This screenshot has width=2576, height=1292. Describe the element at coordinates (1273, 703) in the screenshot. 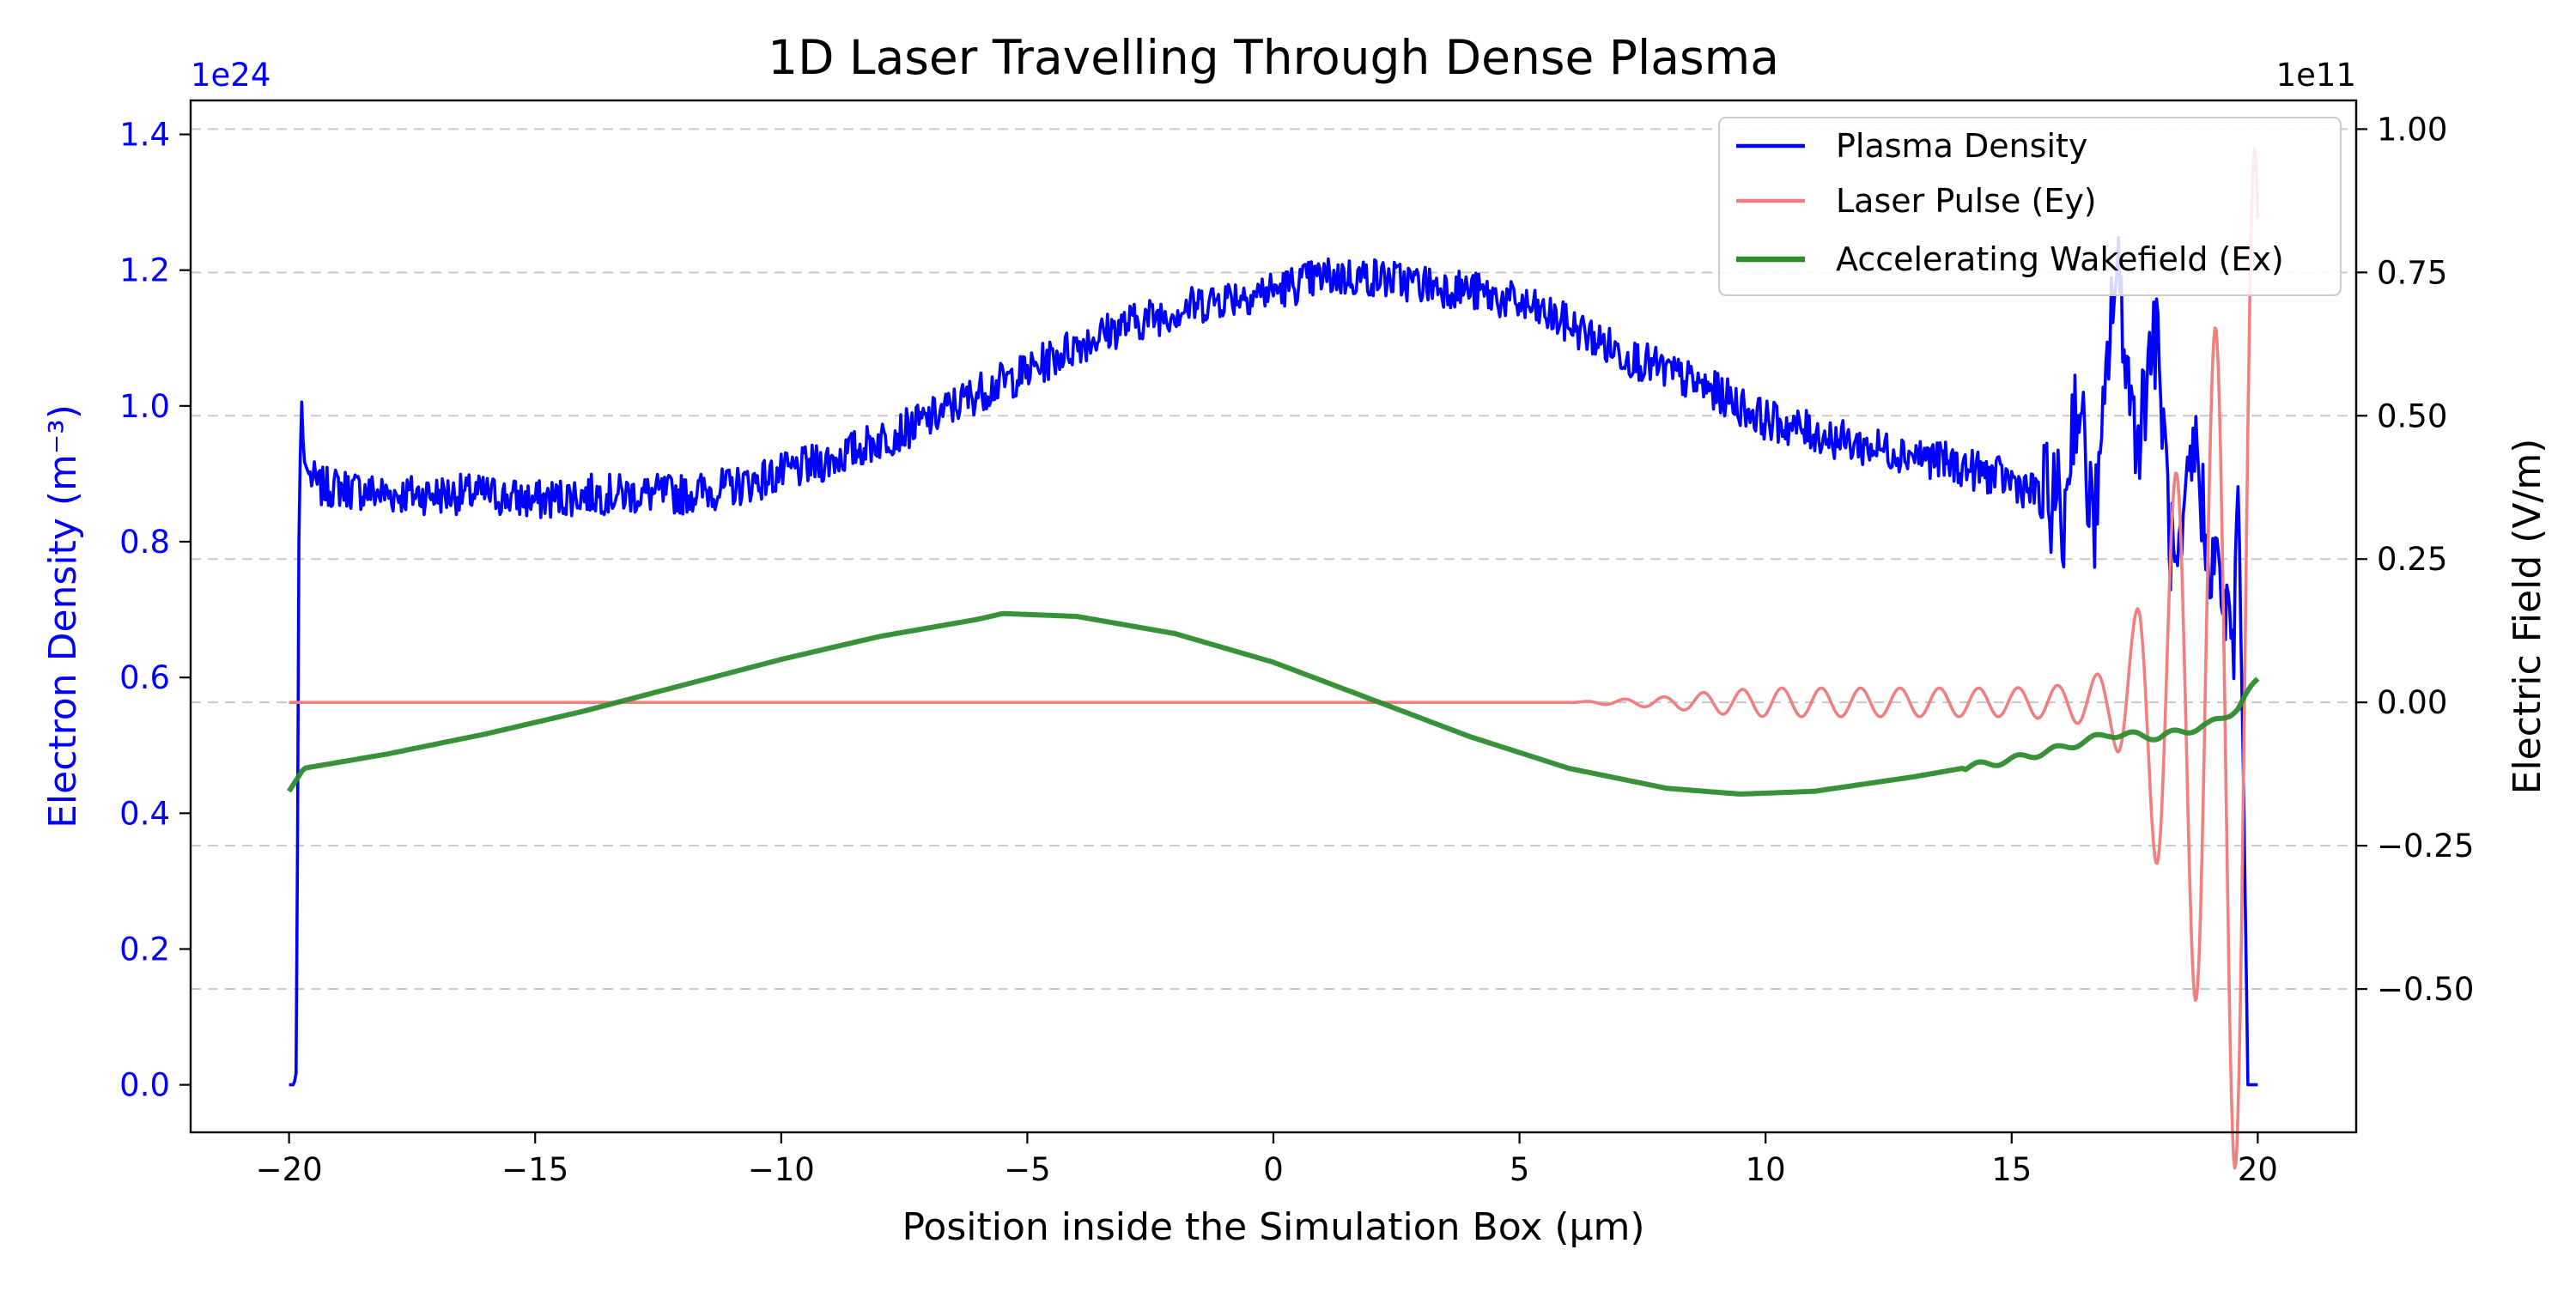

I see `series-line-wakefield` at that location.